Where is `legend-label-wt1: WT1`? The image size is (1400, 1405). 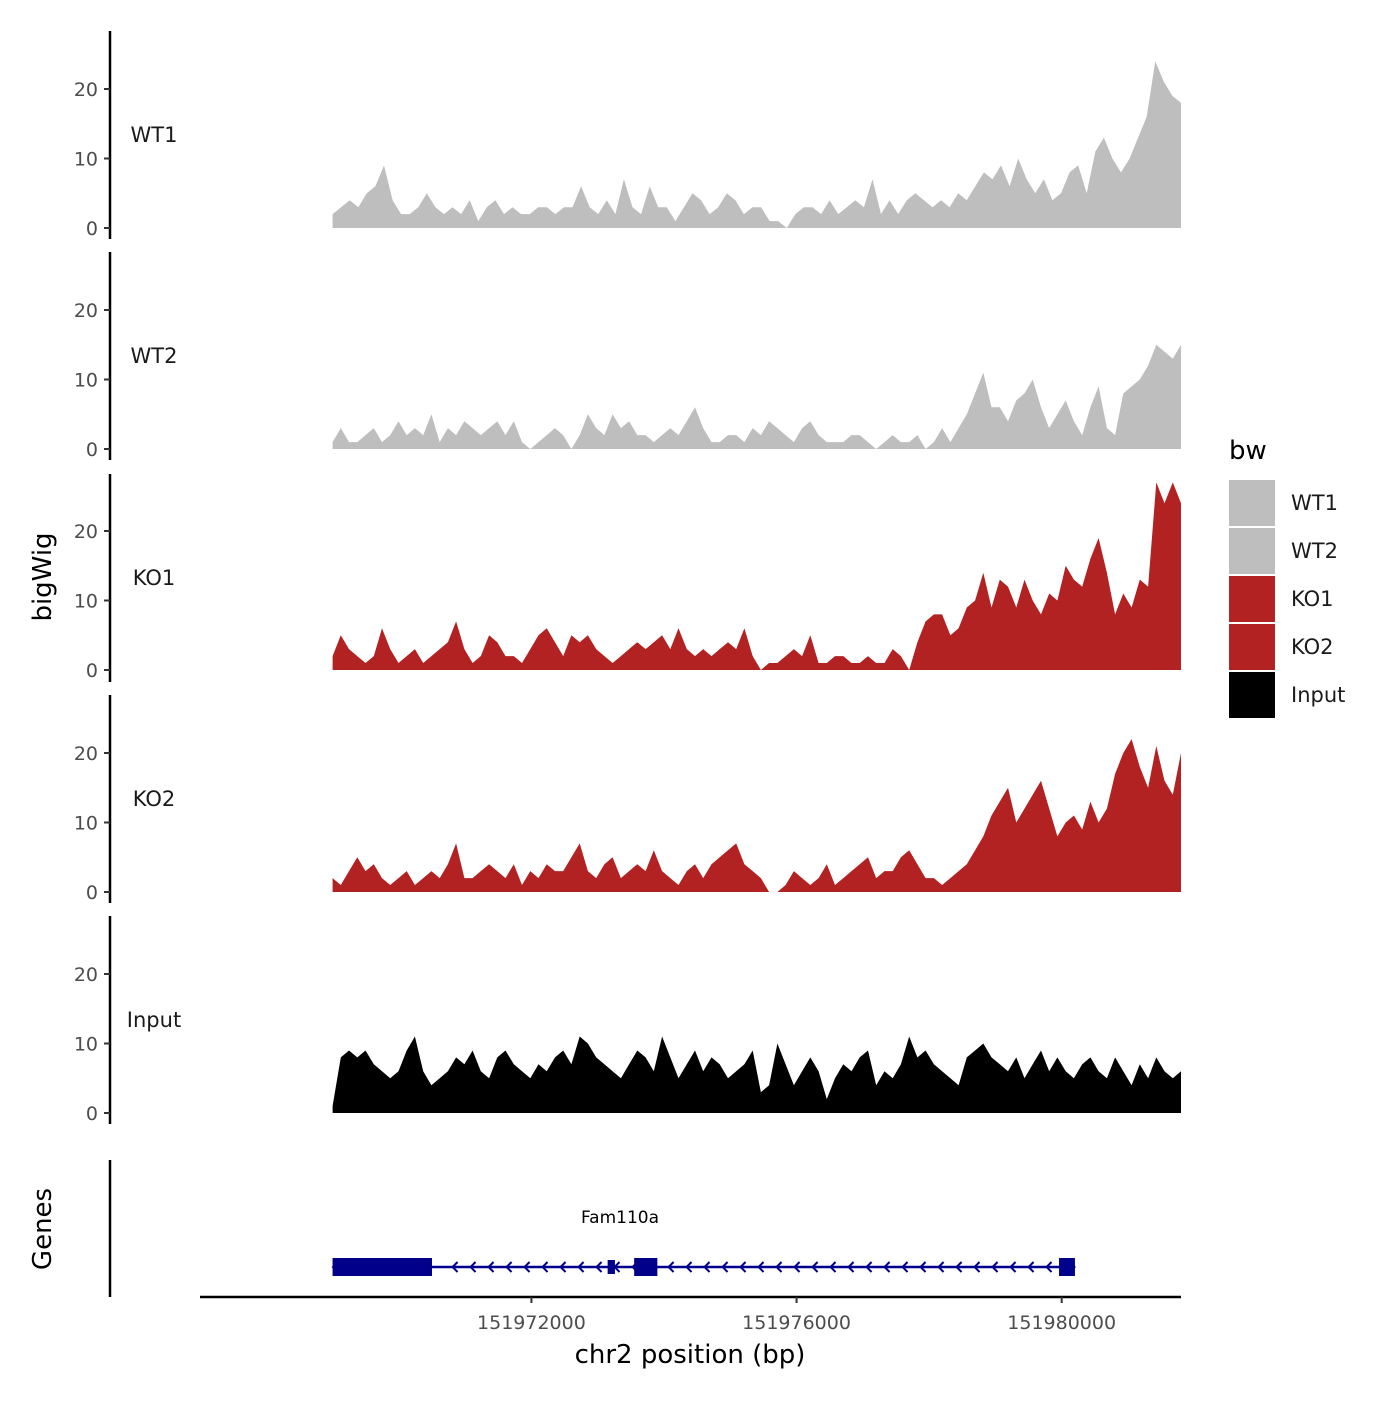
legend-label-wt1: WT1 is located at coordinates (1314, 503).